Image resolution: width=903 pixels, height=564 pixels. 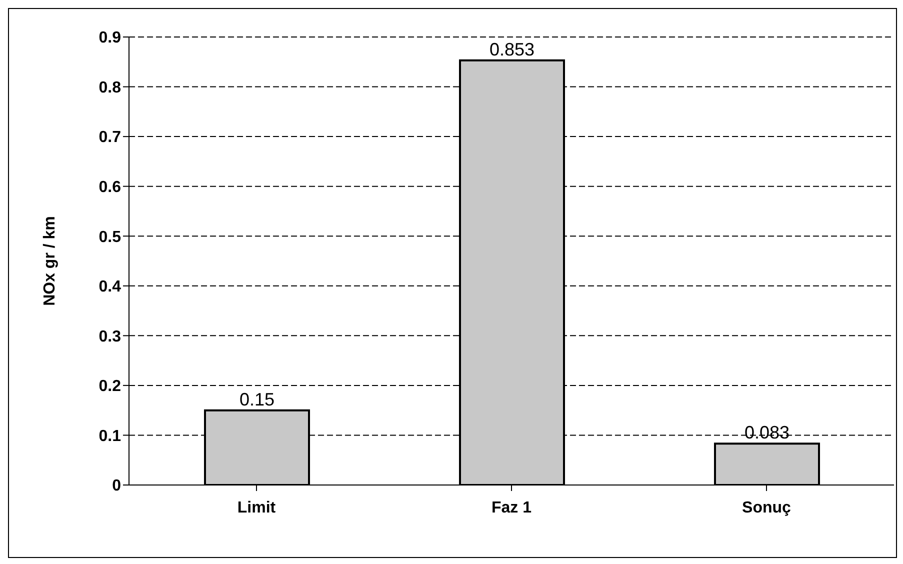 I want to click on data-label: 0.853, so click(x=512, y=49).